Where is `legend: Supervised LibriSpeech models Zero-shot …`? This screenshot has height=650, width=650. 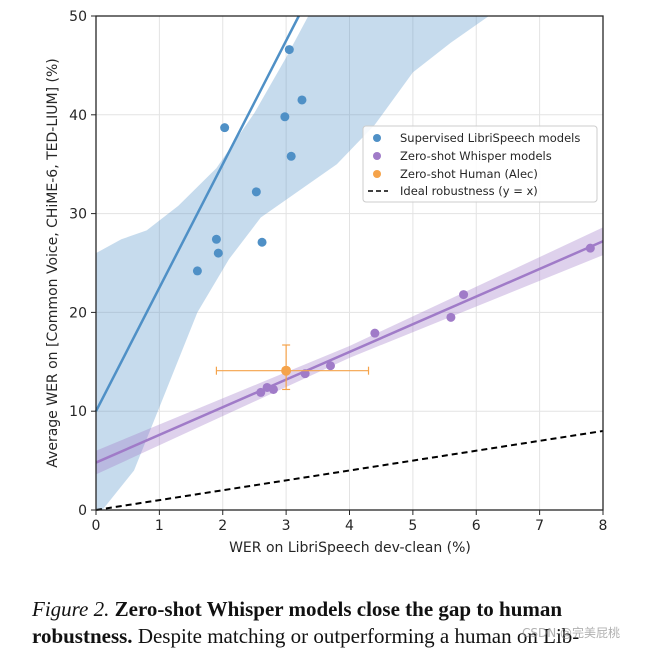 legend: Supervised LibriSpeech models Zero-shot … is located at coordinates (480, 164).